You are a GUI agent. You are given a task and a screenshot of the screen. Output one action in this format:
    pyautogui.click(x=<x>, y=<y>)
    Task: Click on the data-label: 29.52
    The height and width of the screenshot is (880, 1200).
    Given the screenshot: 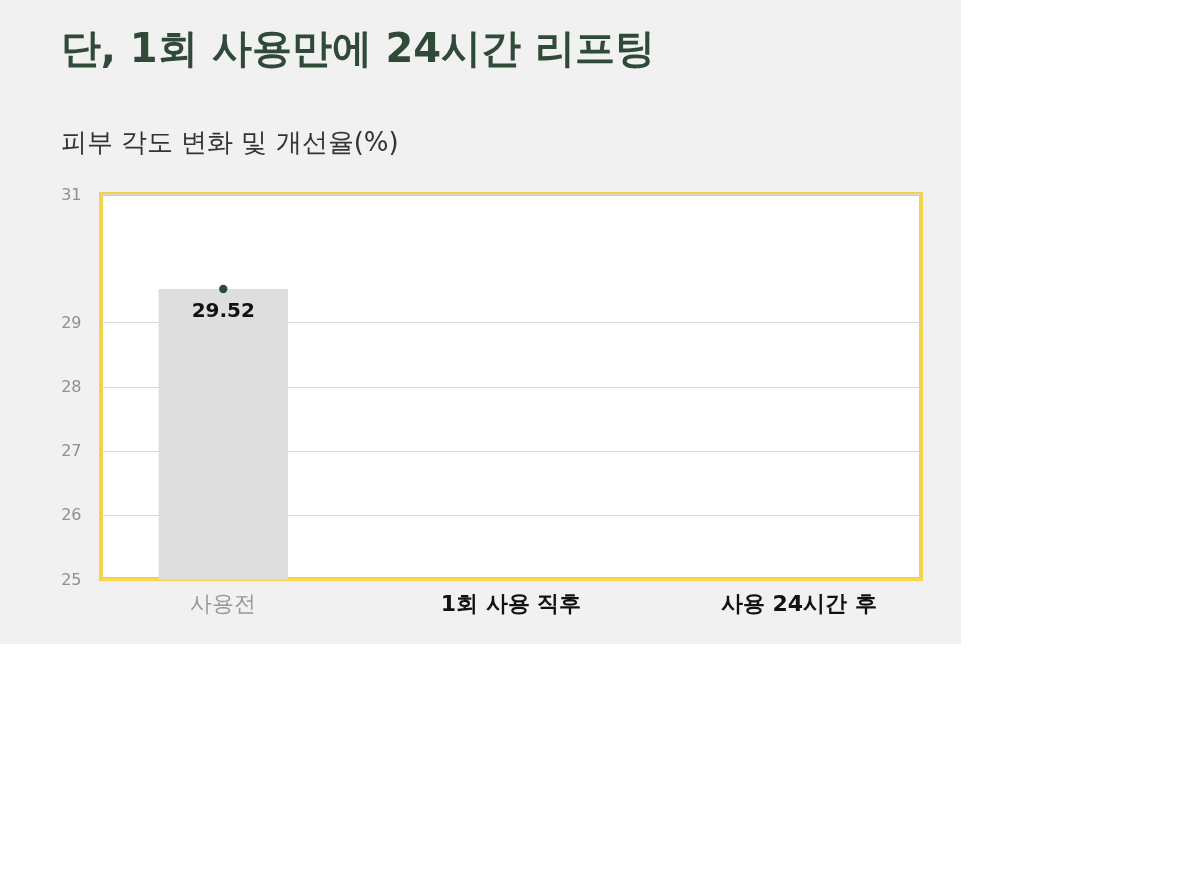 What is the action you would take?
    pyautogui.click(x=223, y=309)
    